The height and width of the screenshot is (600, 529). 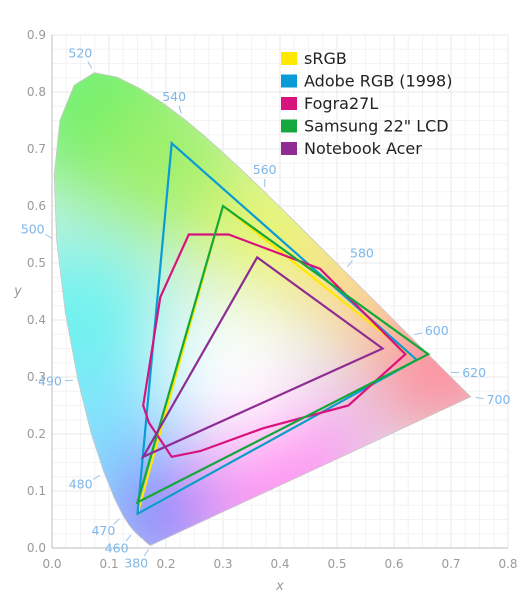 I want to click on legend-label: Notebook Acer, so click(x=363, y=148).